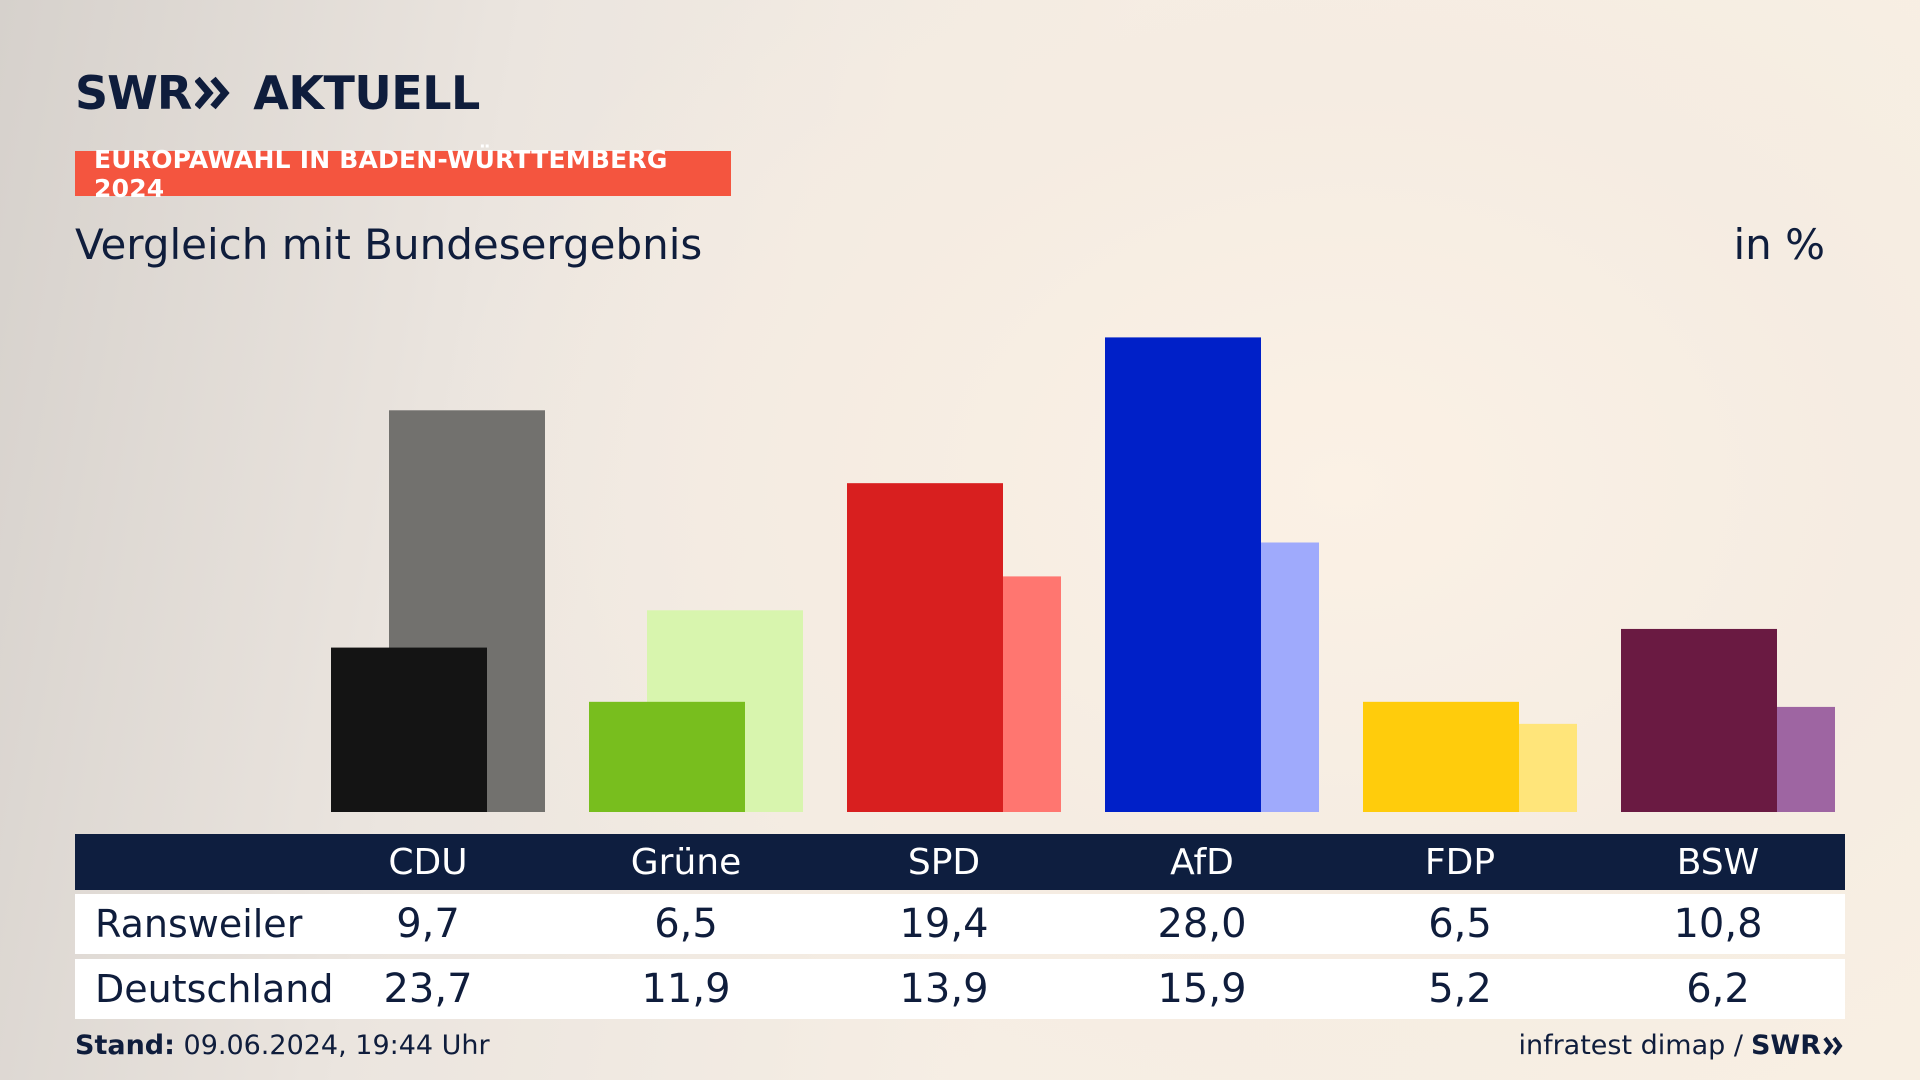 The width and height of the screenshot is (1920, 1080). What do you see at coordinates (1779, 244) in the screenshot?
I see `unit-label: in %` at bounding box center [1779, 244].